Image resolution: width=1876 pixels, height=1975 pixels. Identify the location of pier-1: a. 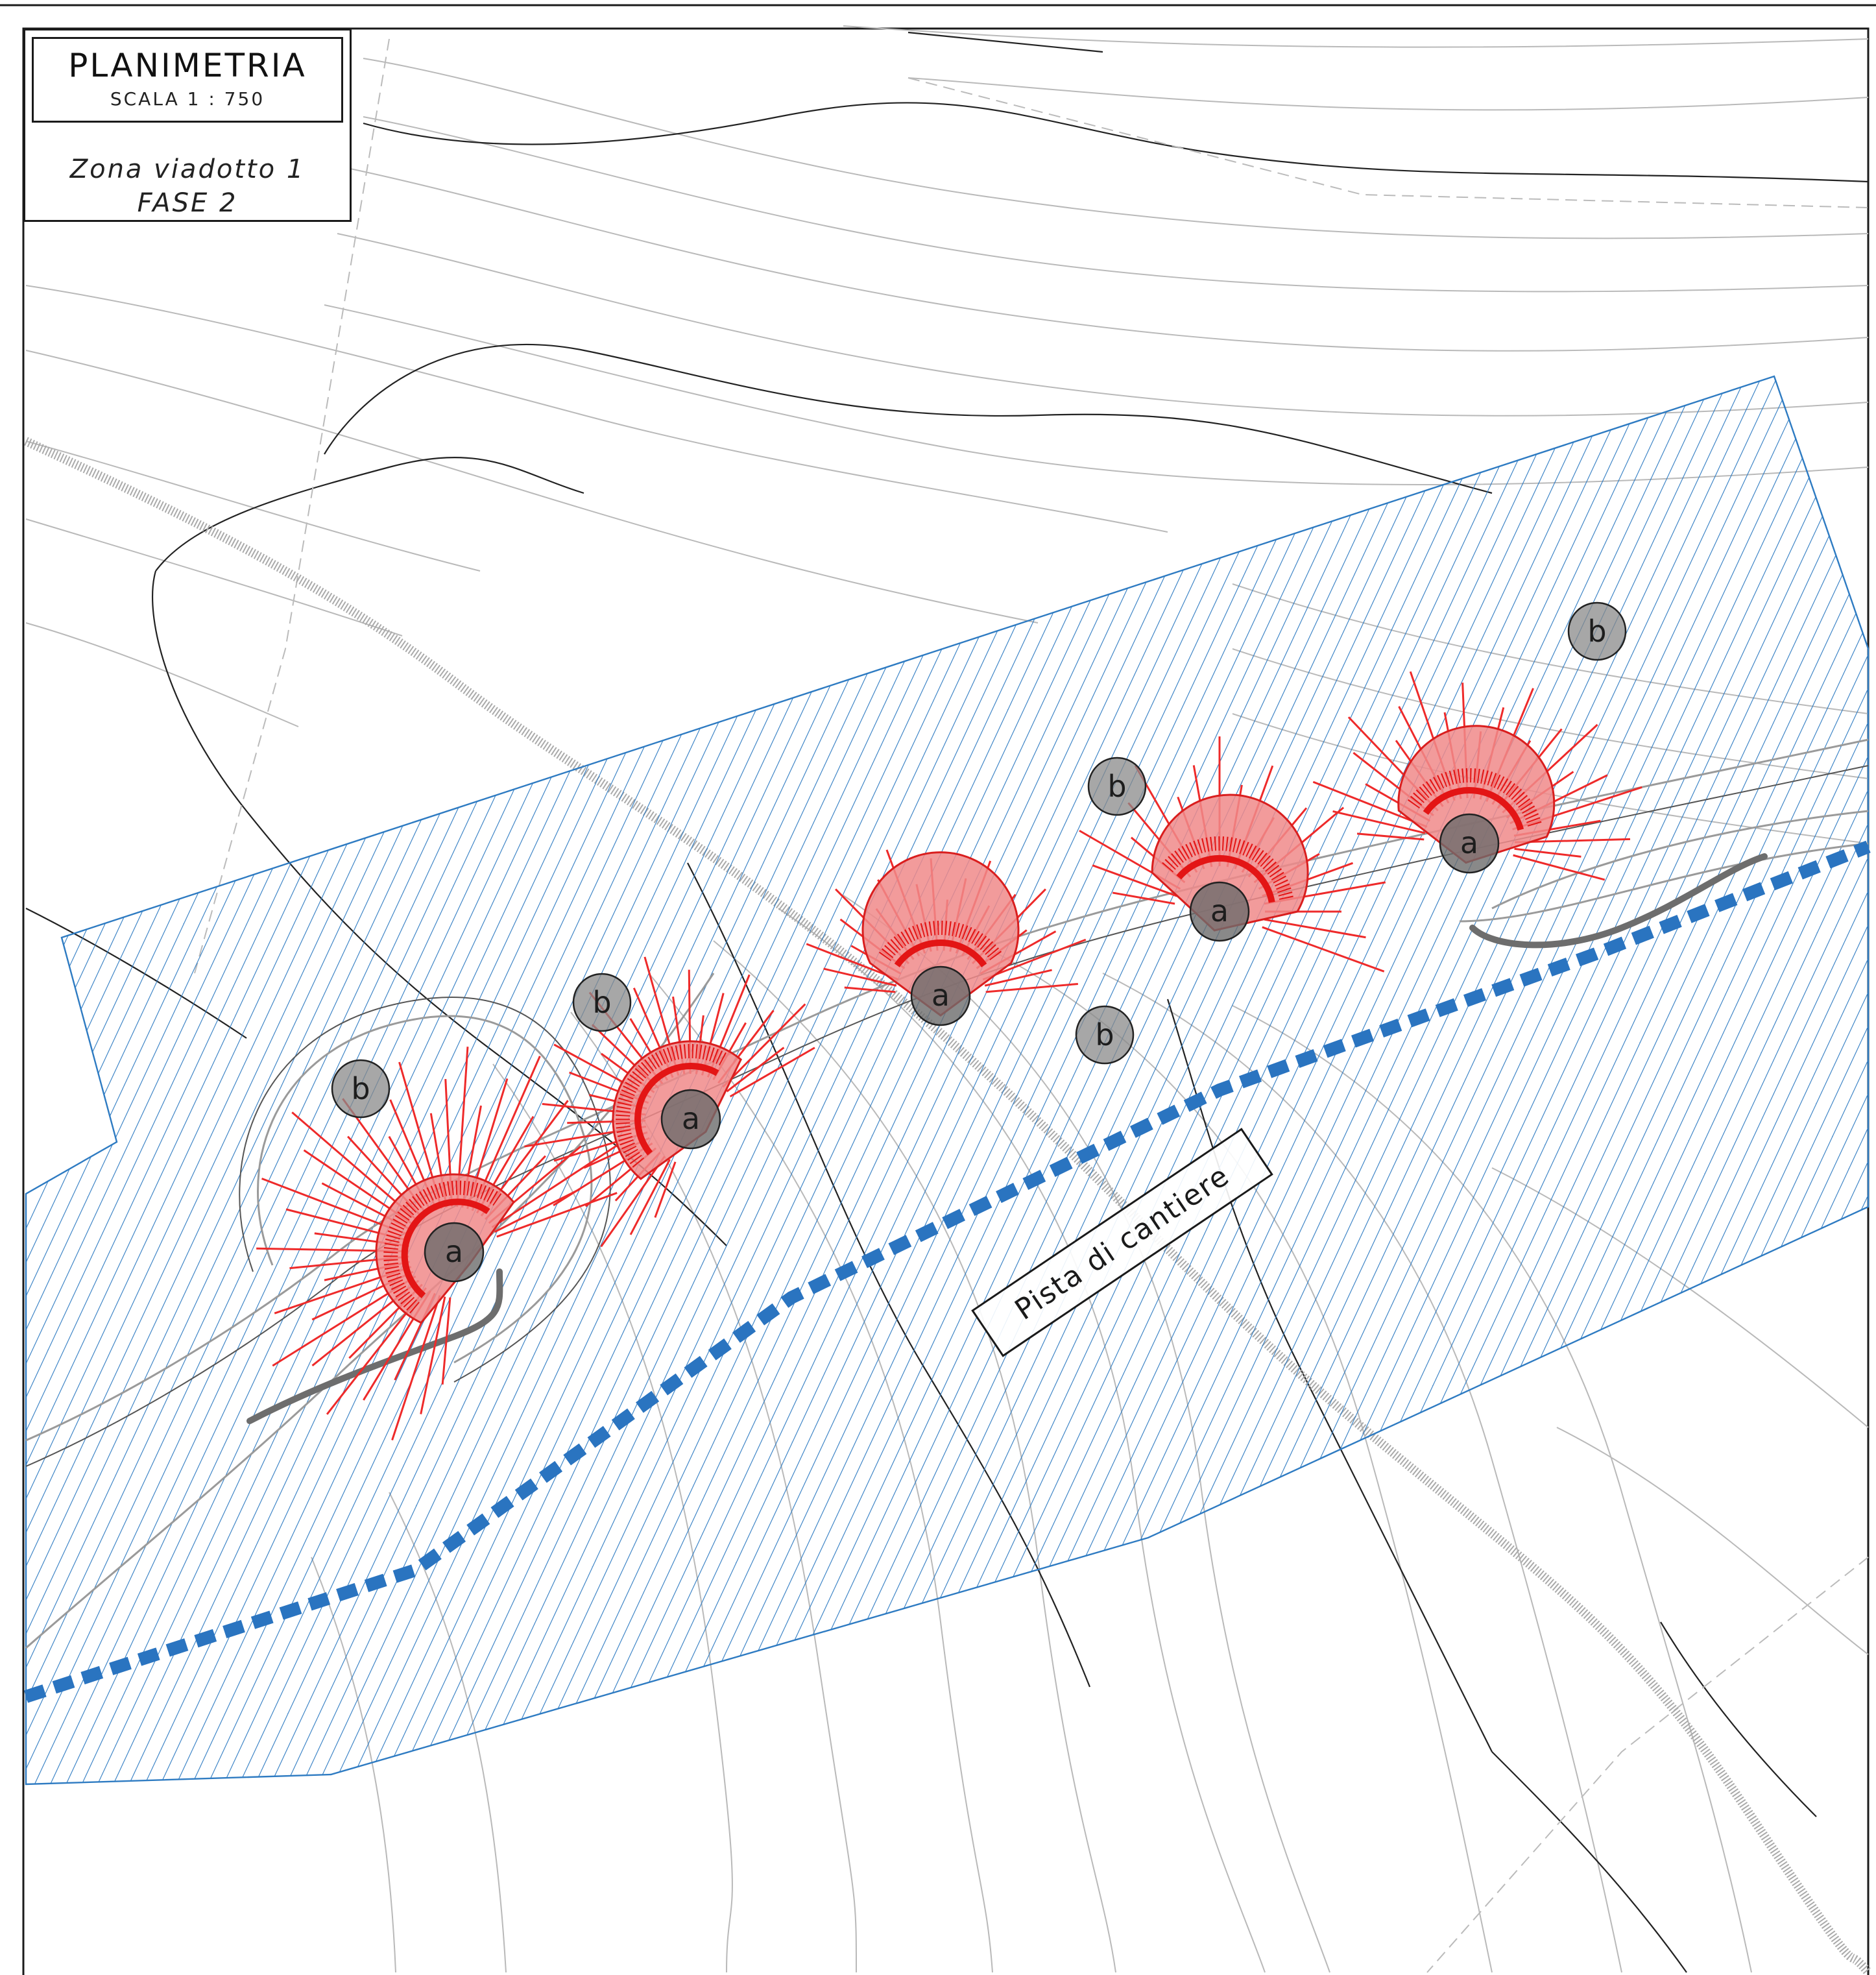
(438, 1244).